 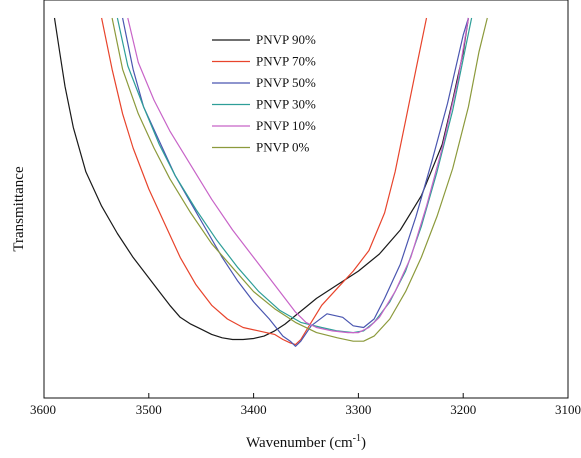 I want to click on legend-label-0: PNVP 90%, so click(x=286, y=39).